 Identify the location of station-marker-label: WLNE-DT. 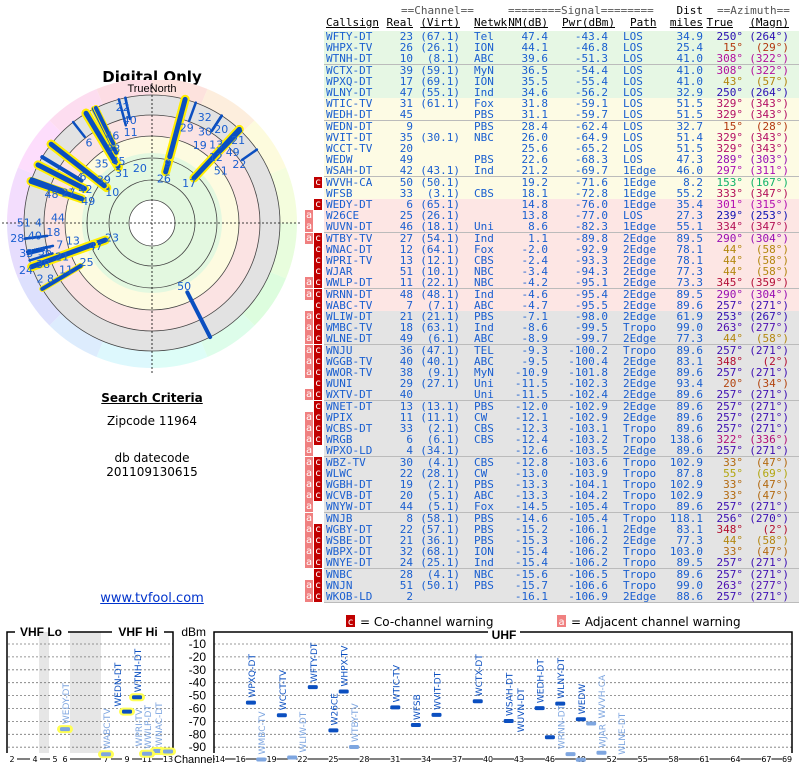
(623, 733).